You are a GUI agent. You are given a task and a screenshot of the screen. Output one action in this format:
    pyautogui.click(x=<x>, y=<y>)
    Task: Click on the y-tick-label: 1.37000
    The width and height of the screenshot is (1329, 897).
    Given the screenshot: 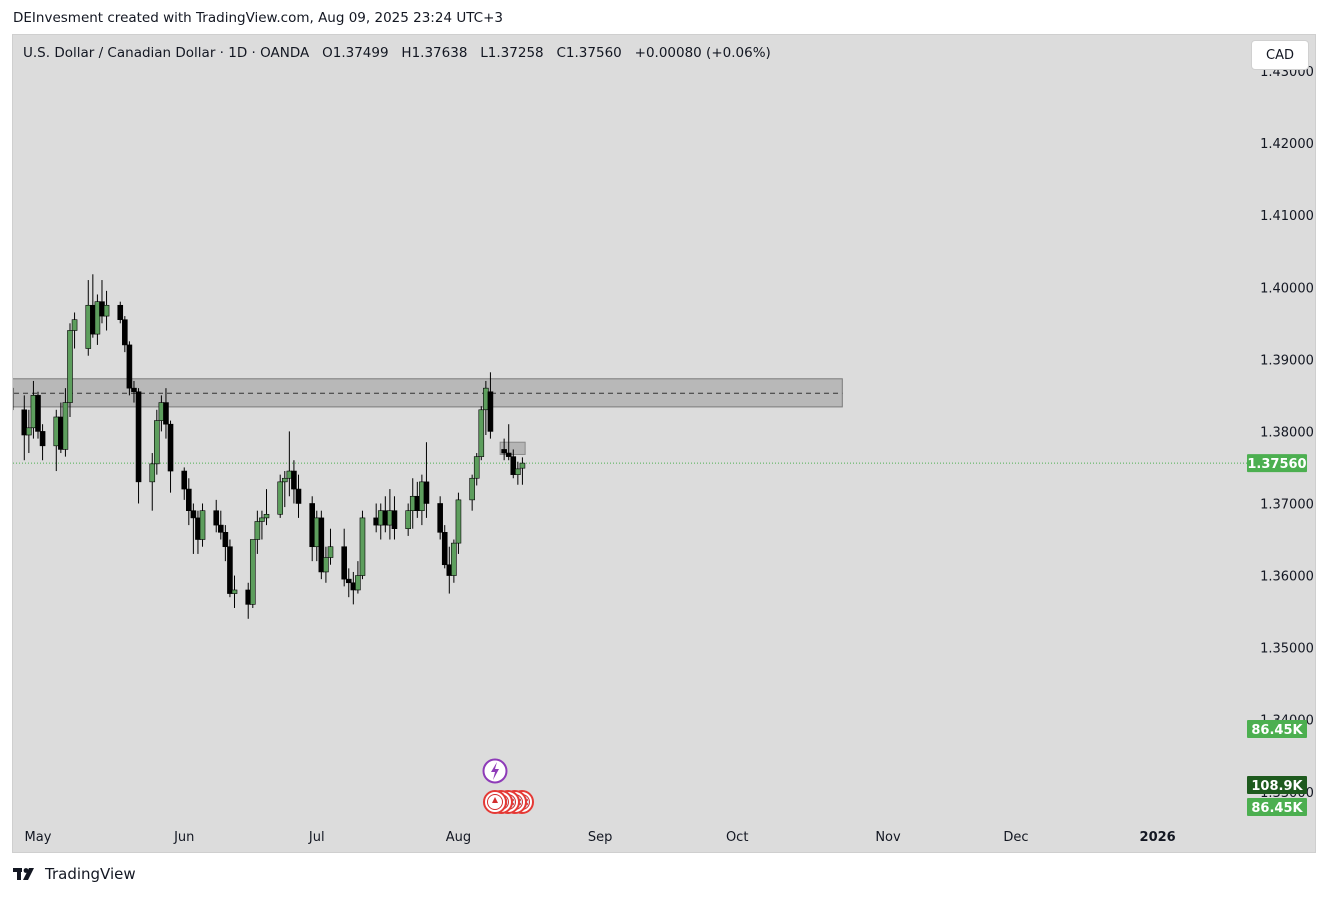 What is the action you would take?
    pyautogui.click(x=1287, y=504)
    